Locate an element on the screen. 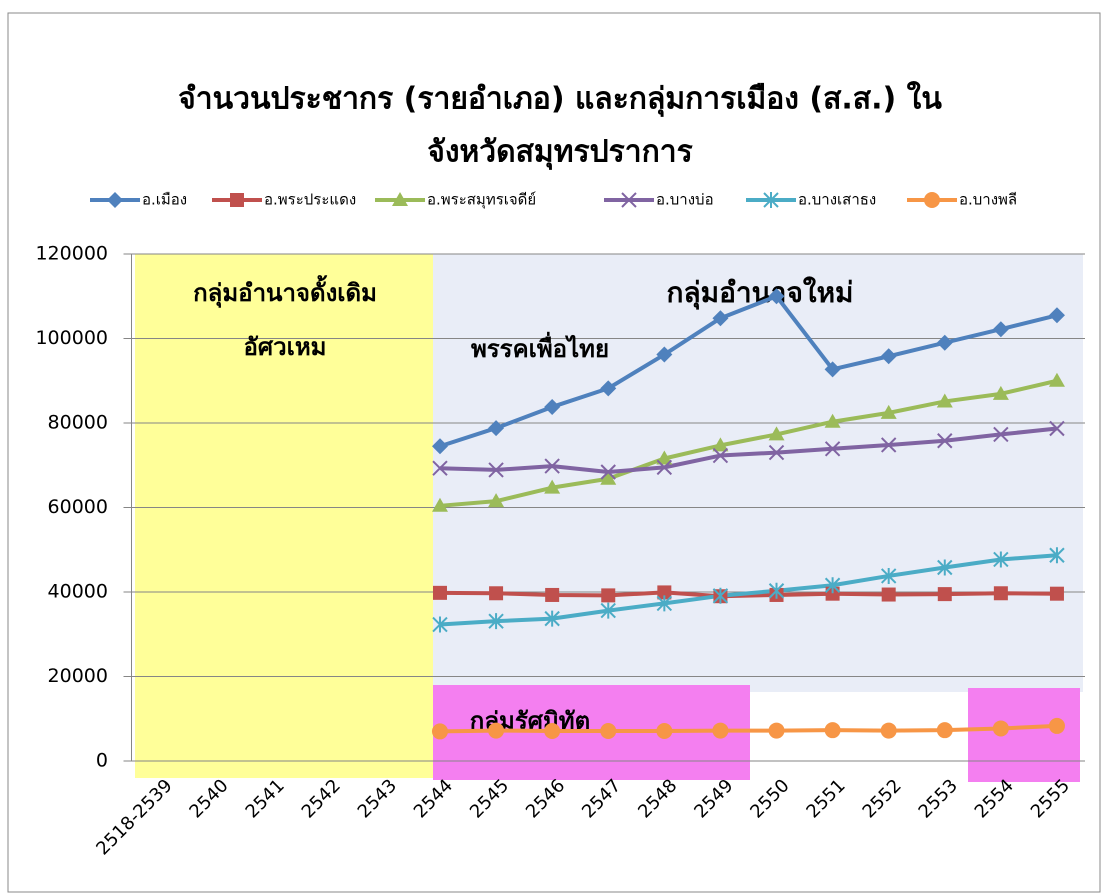  legend-label: อ.บางบ่อ is located at coordinates (685, 200).